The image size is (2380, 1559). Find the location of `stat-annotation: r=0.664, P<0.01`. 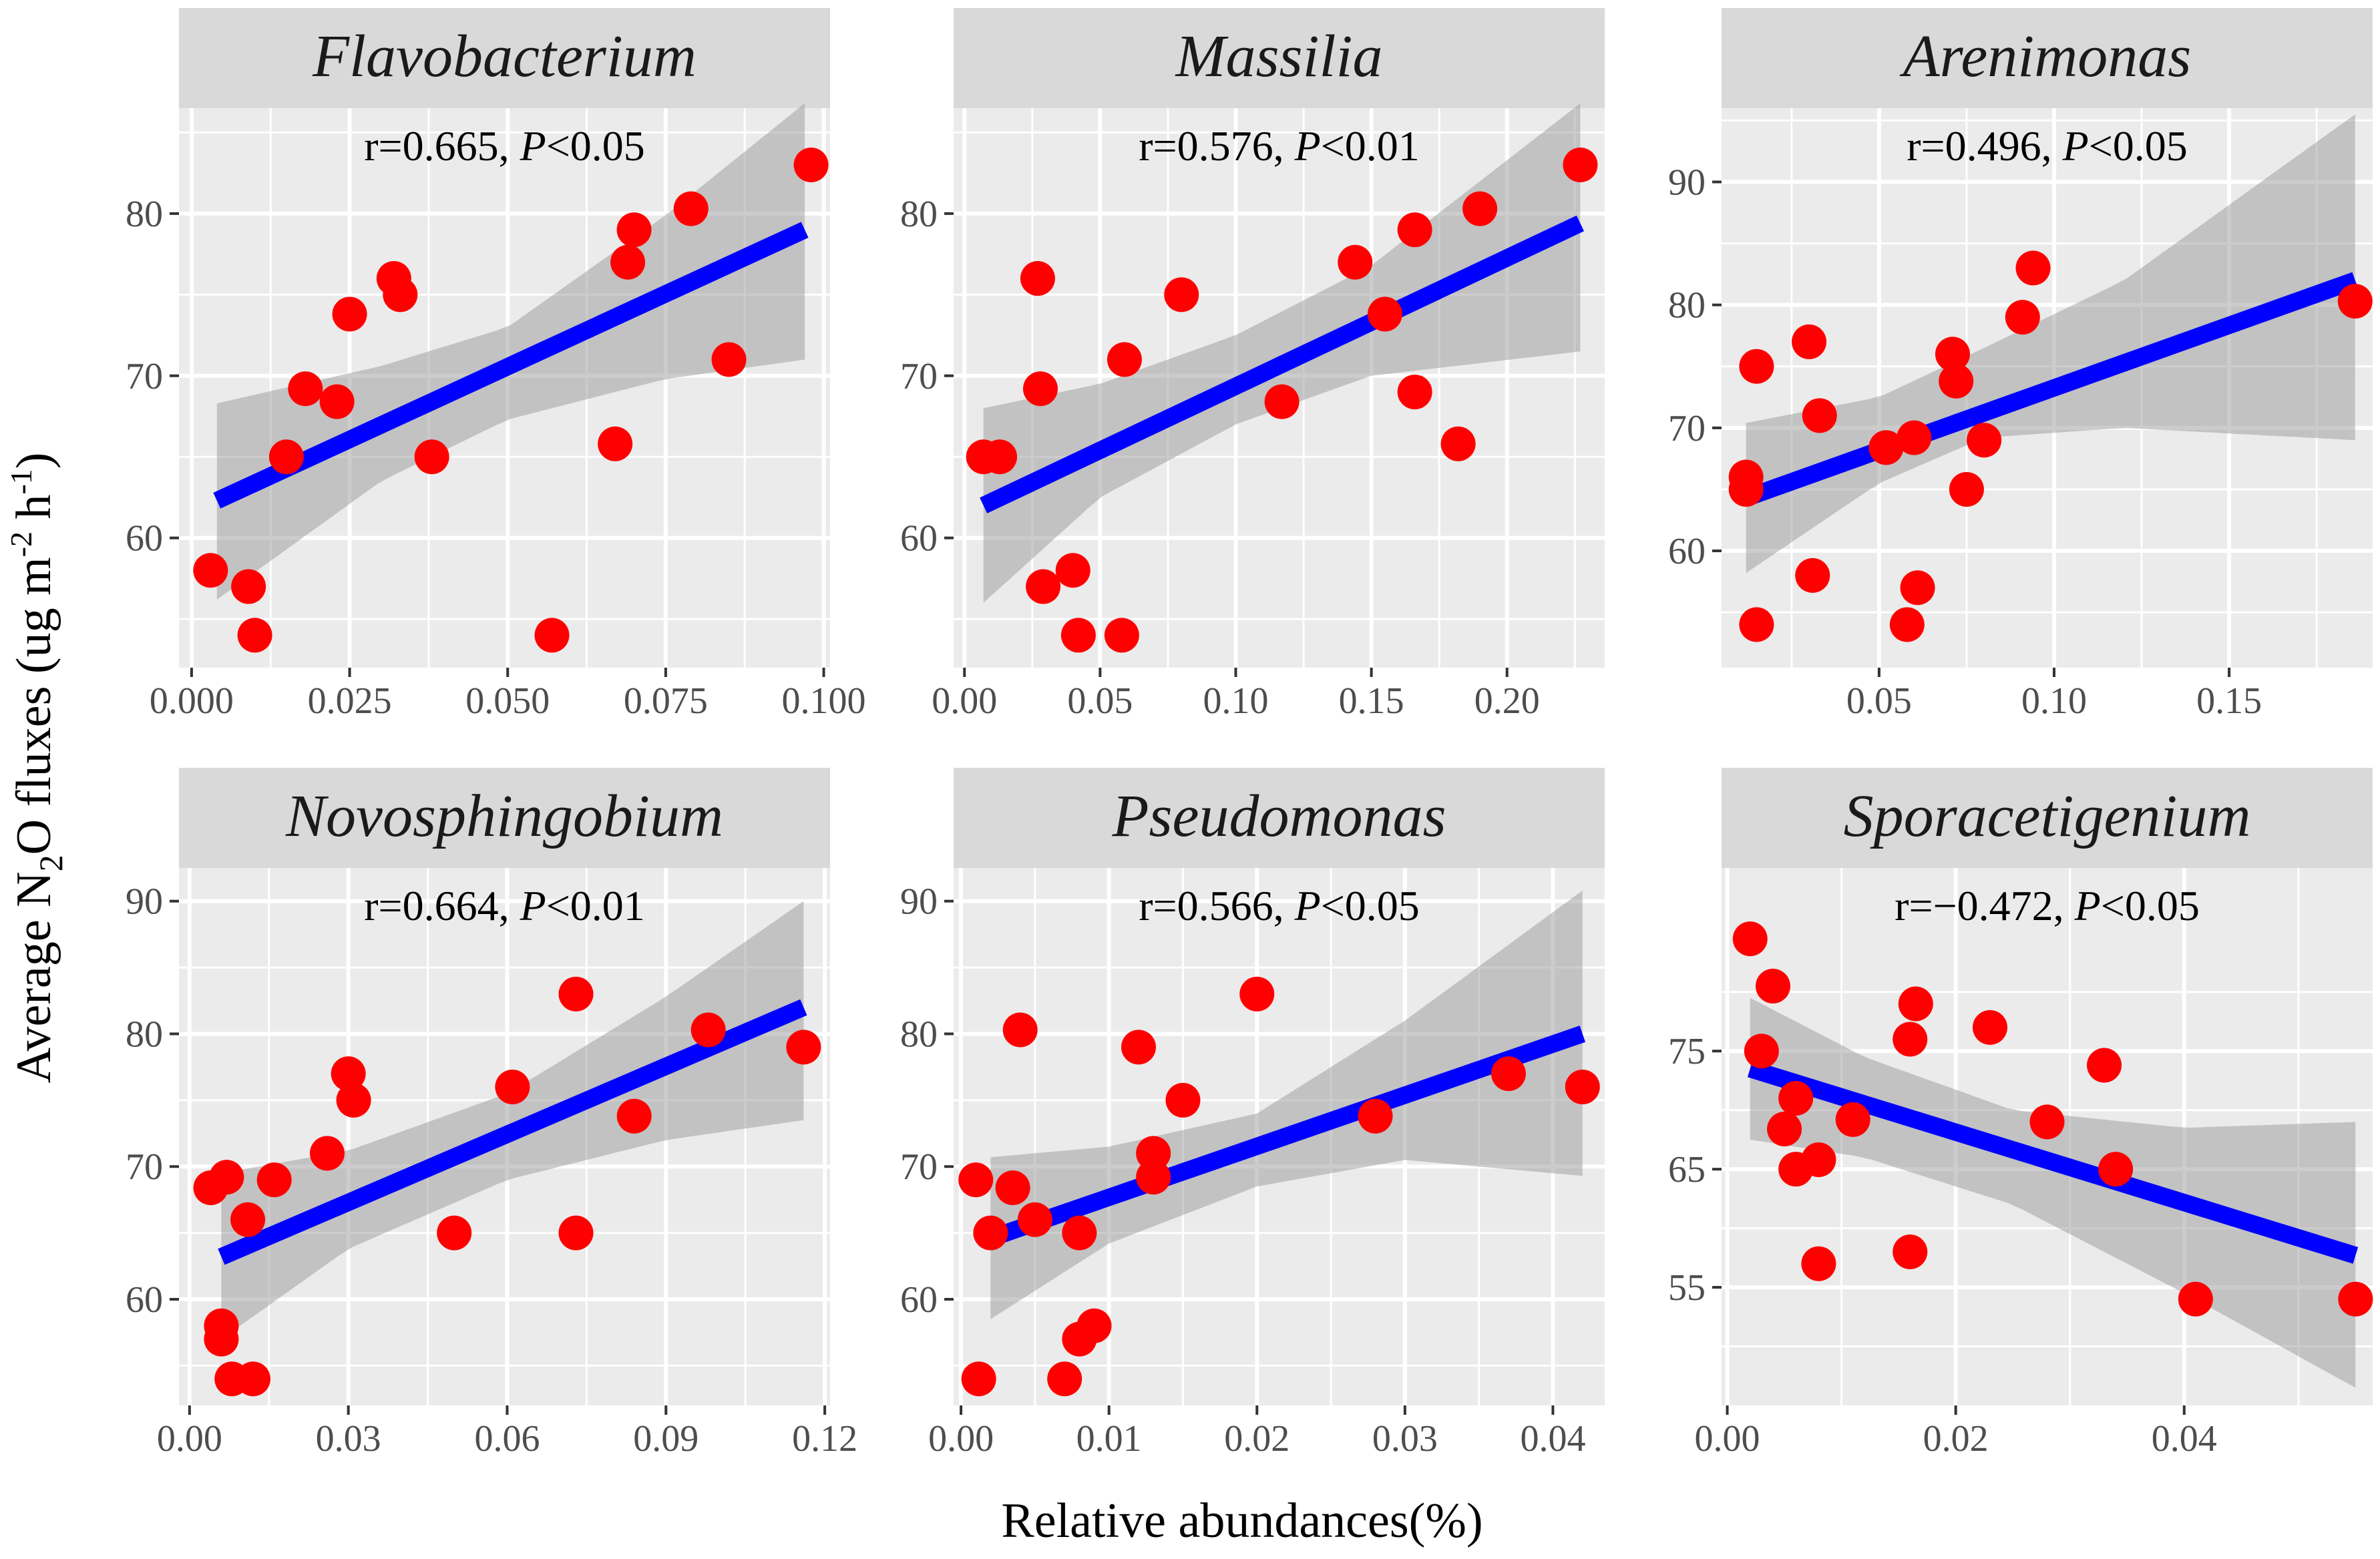

stat-annotation: r=0.664, P<0.01 is located at coordinates (504, 906).